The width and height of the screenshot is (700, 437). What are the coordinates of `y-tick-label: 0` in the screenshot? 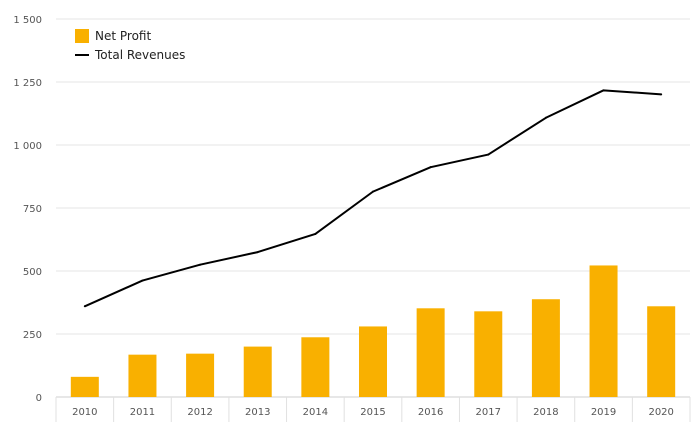 It's located at (39, 398).